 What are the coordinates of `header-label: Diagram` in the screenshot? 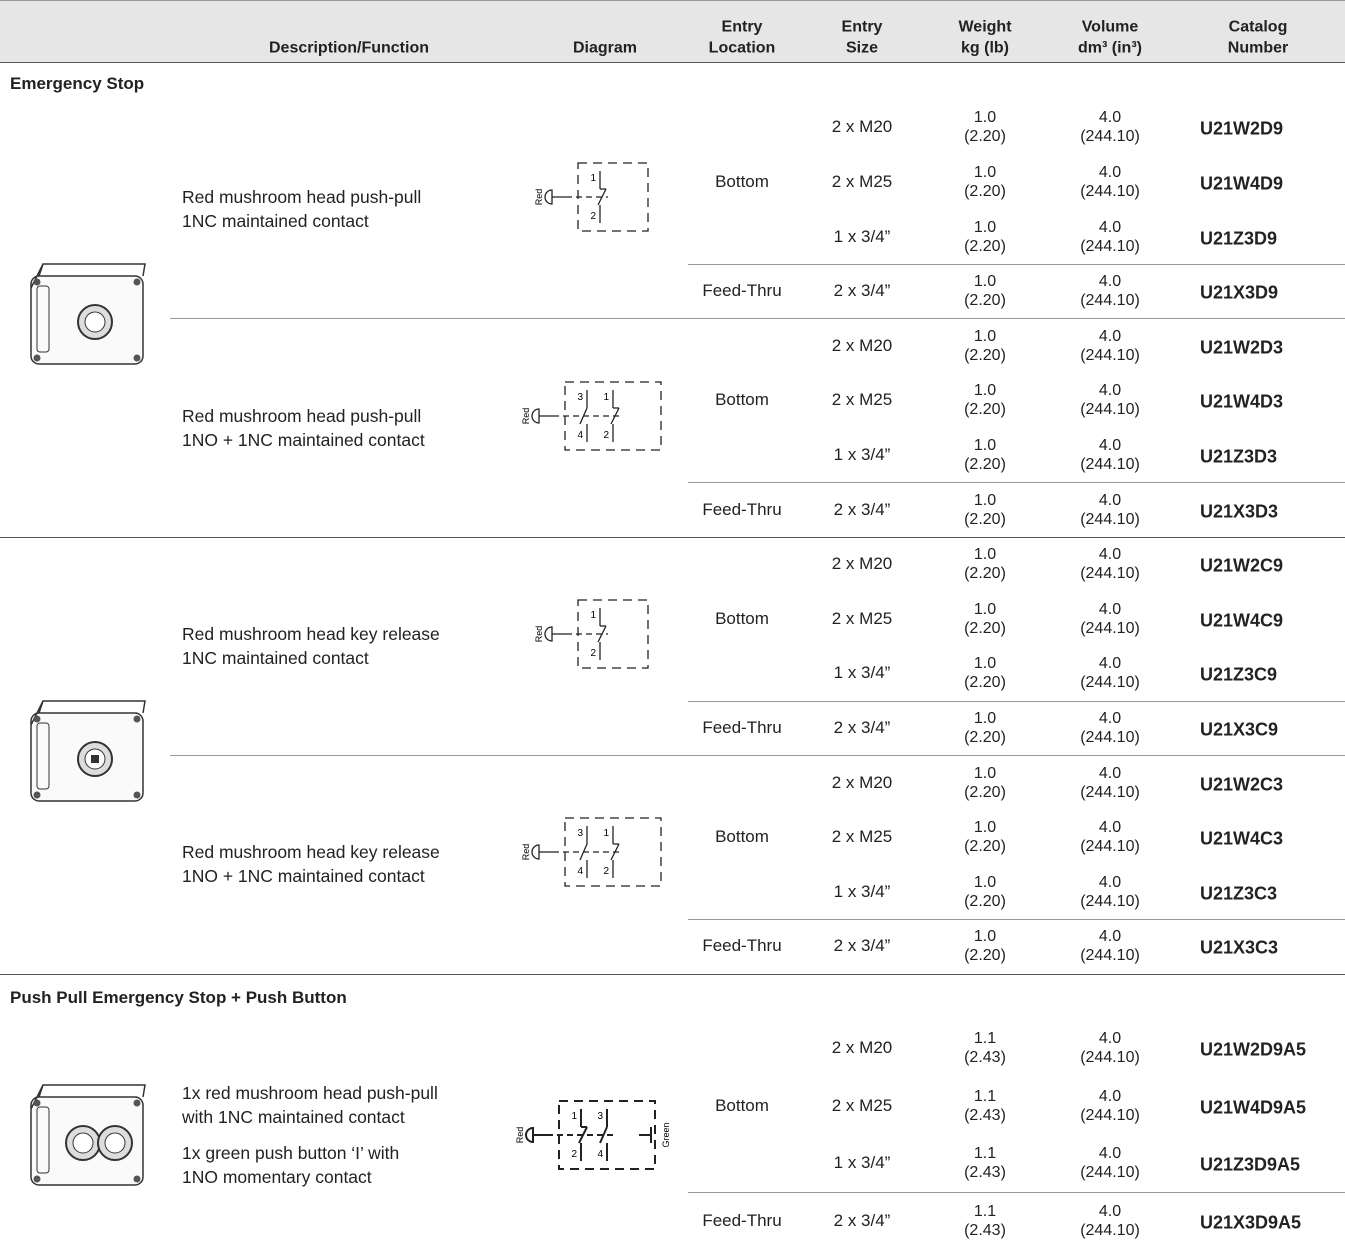 It's located at (605, 48).